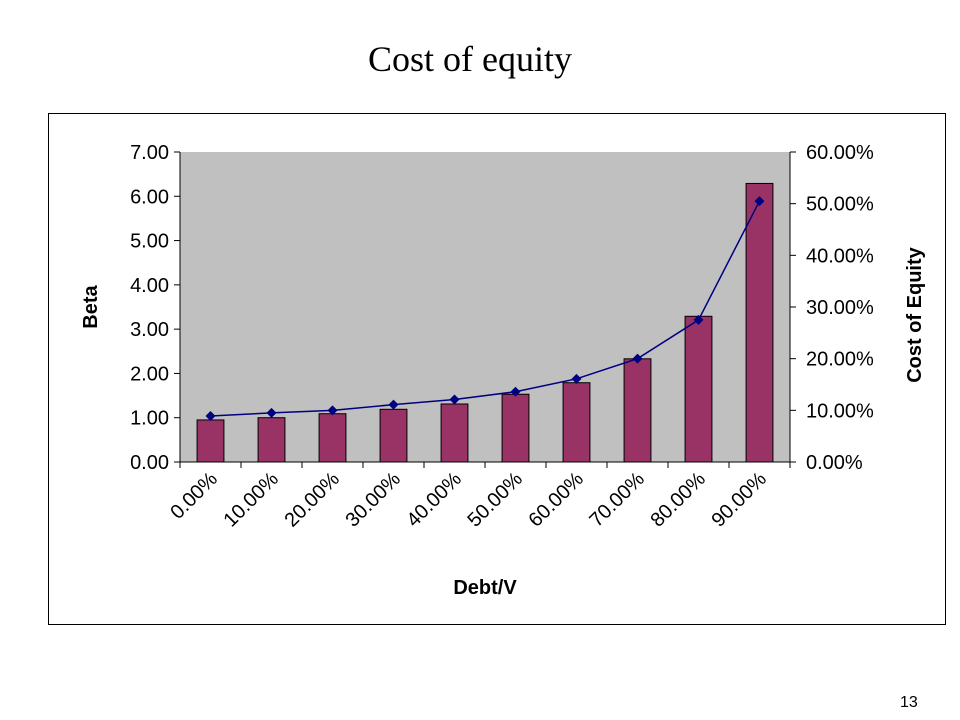 The image size is (960, 720). Describe the element at coordinates (435, 500) in the screenshot. I see `x-category-label: 40.00%` at that location.